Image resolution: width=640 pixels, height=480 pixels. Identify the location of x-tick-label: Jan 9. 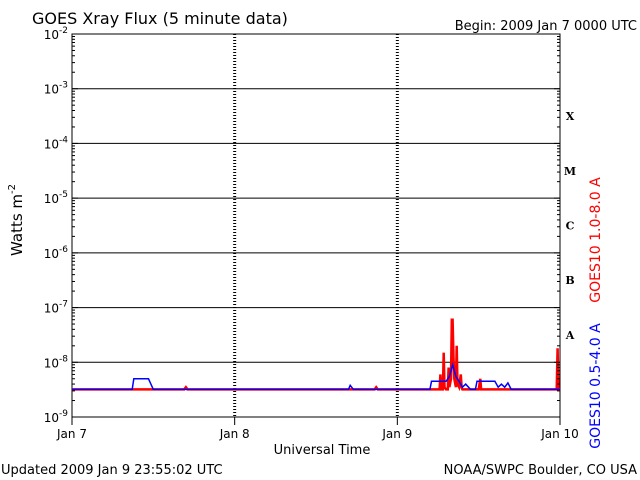
(396, 434).